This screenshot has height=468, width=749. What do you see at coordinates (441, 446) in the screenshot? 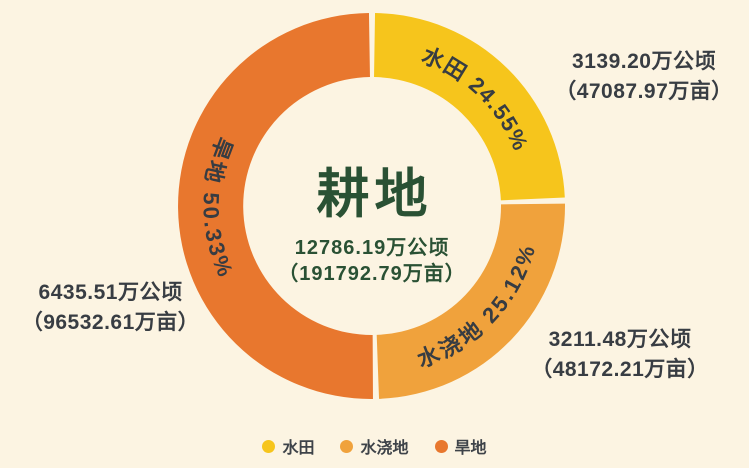
I see `legend-dot-dry-icon` at bounding box center [441, 446].